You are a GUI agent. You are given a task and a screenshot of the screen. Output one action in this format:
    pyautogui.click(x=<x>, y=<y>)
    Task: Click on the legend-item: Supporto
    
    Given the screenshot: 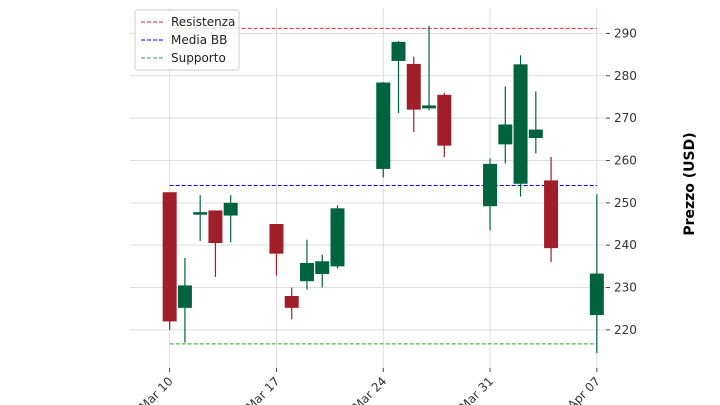 What is the action you would take?
    pyautogui.click(x=183, y=58)
    